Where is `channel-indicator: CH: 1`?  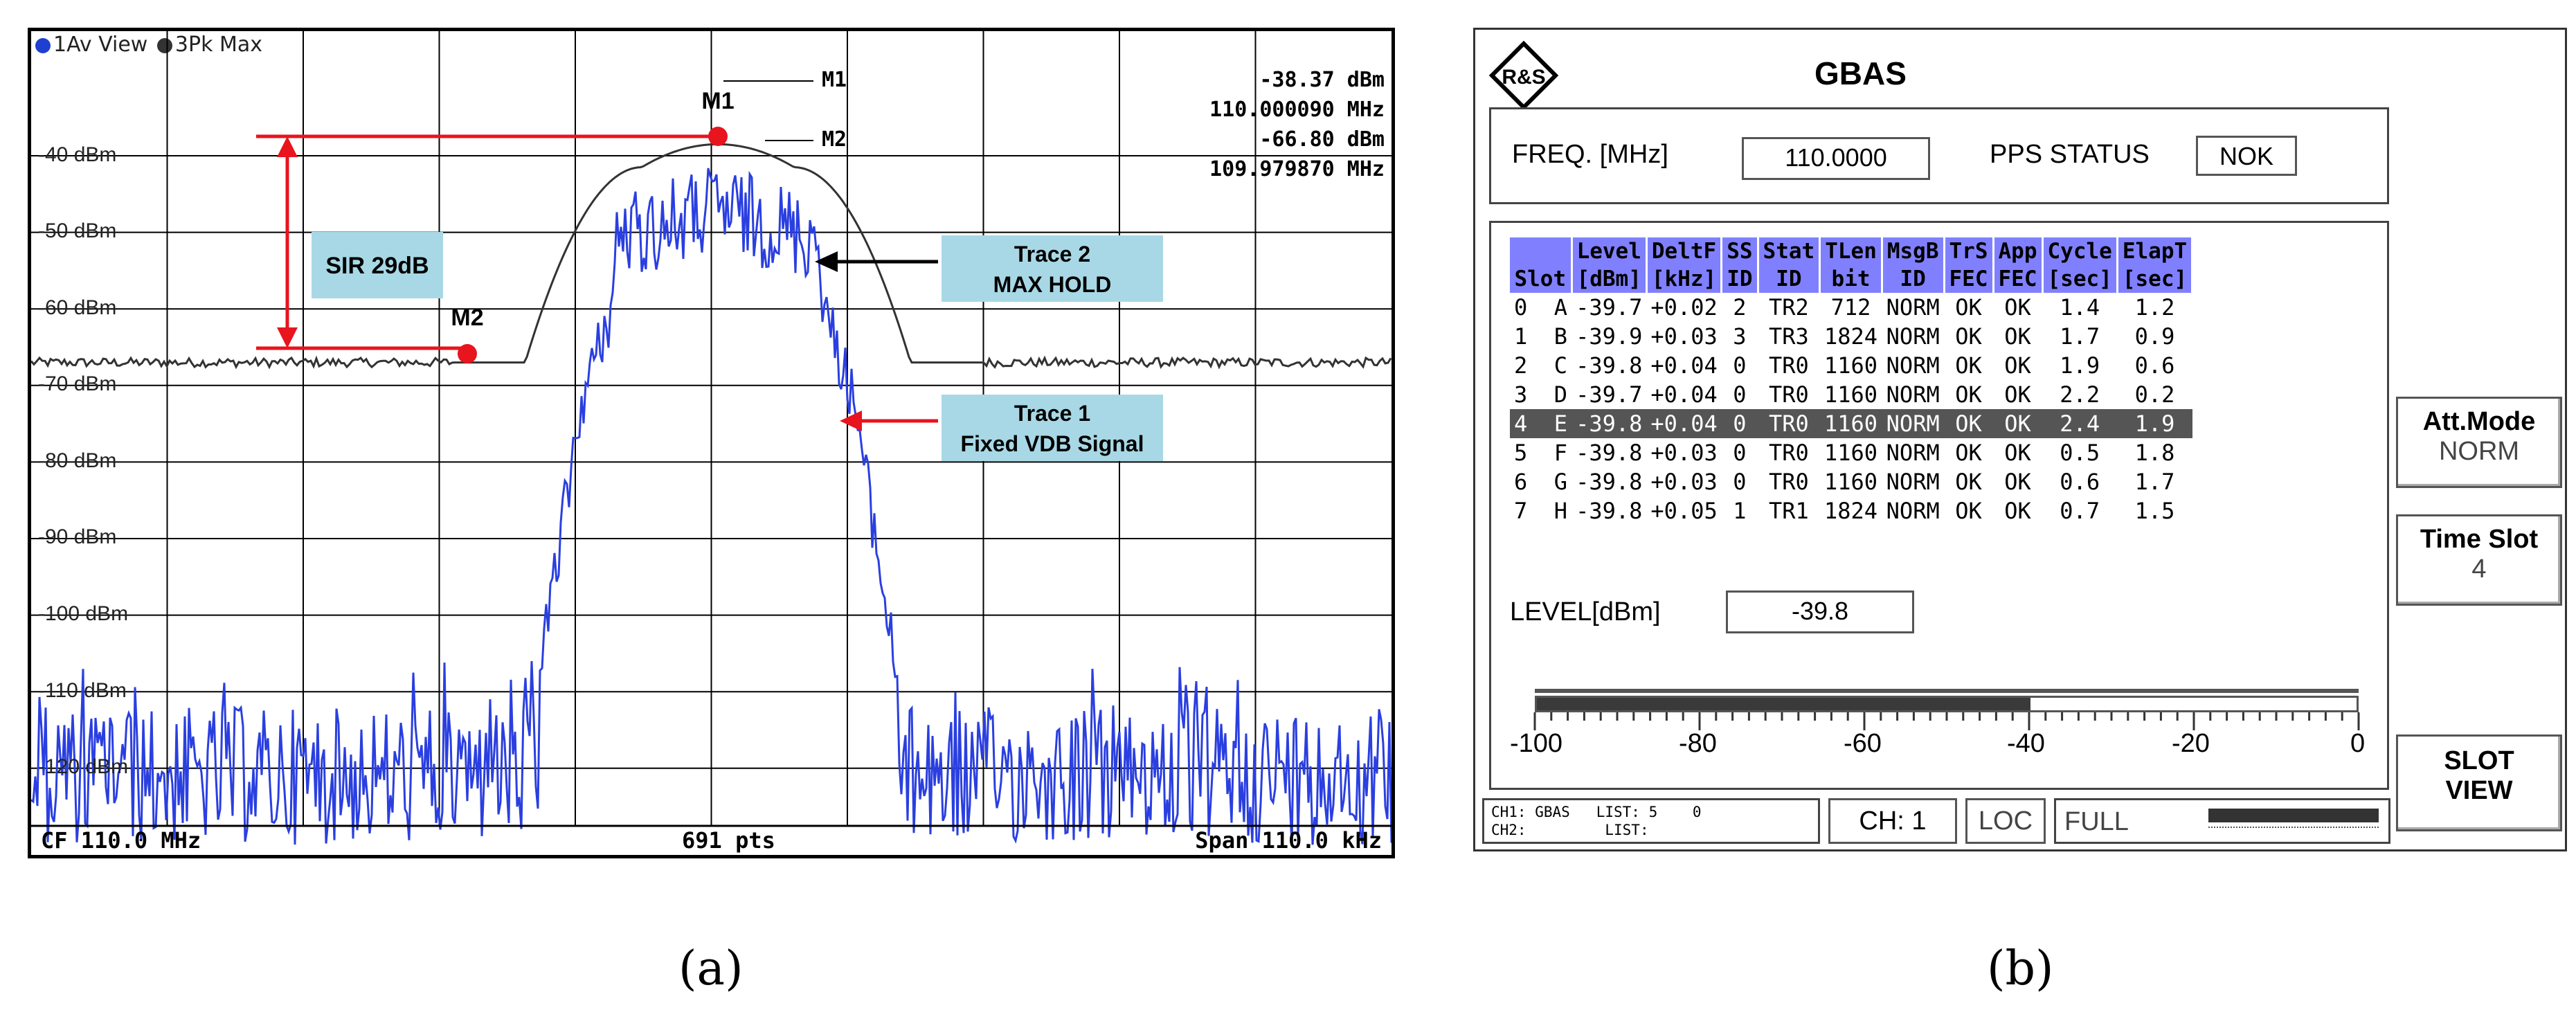 channel-indicator: CH: 1 is located at coordinates (1893, 821).